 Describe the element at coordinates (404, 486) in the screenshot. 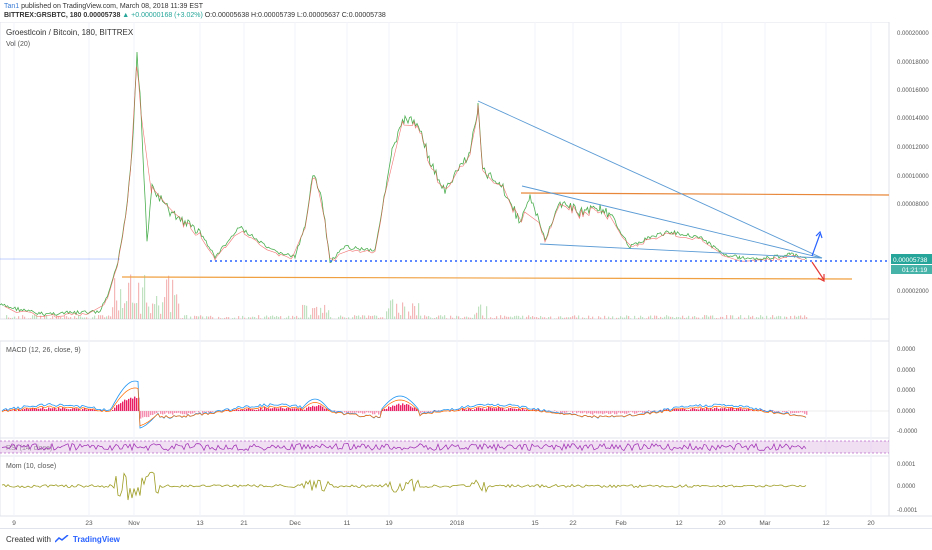

I see `momentum-line` at that location.